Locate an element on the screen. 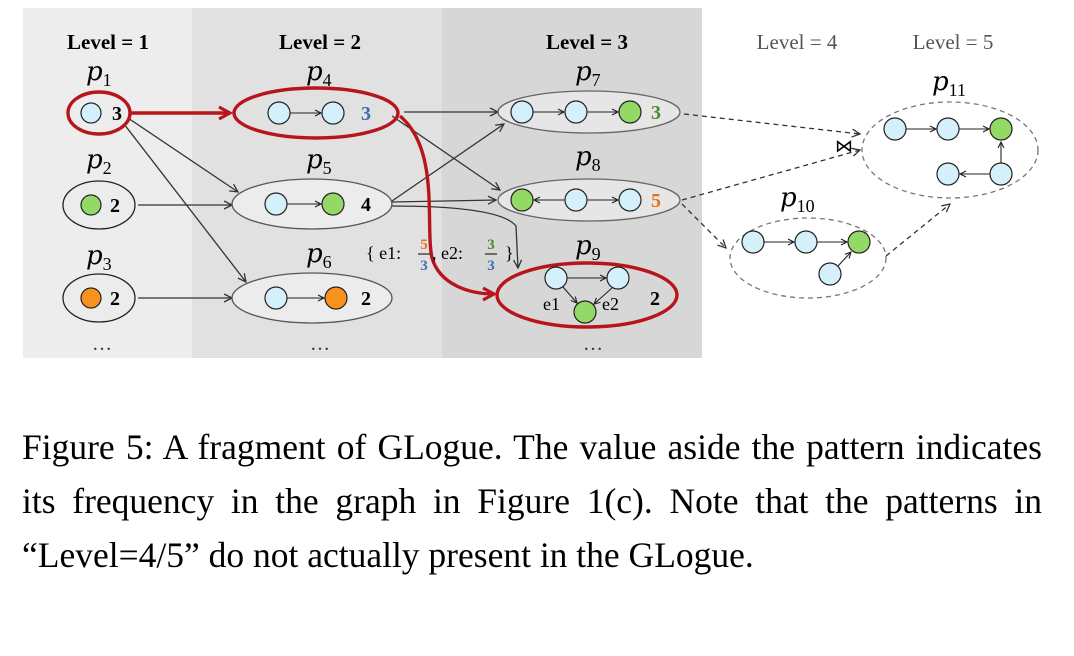 This screenshot has width=1074, height=656. pattern-label-p2: p2 is located at coordinates (99, 161).